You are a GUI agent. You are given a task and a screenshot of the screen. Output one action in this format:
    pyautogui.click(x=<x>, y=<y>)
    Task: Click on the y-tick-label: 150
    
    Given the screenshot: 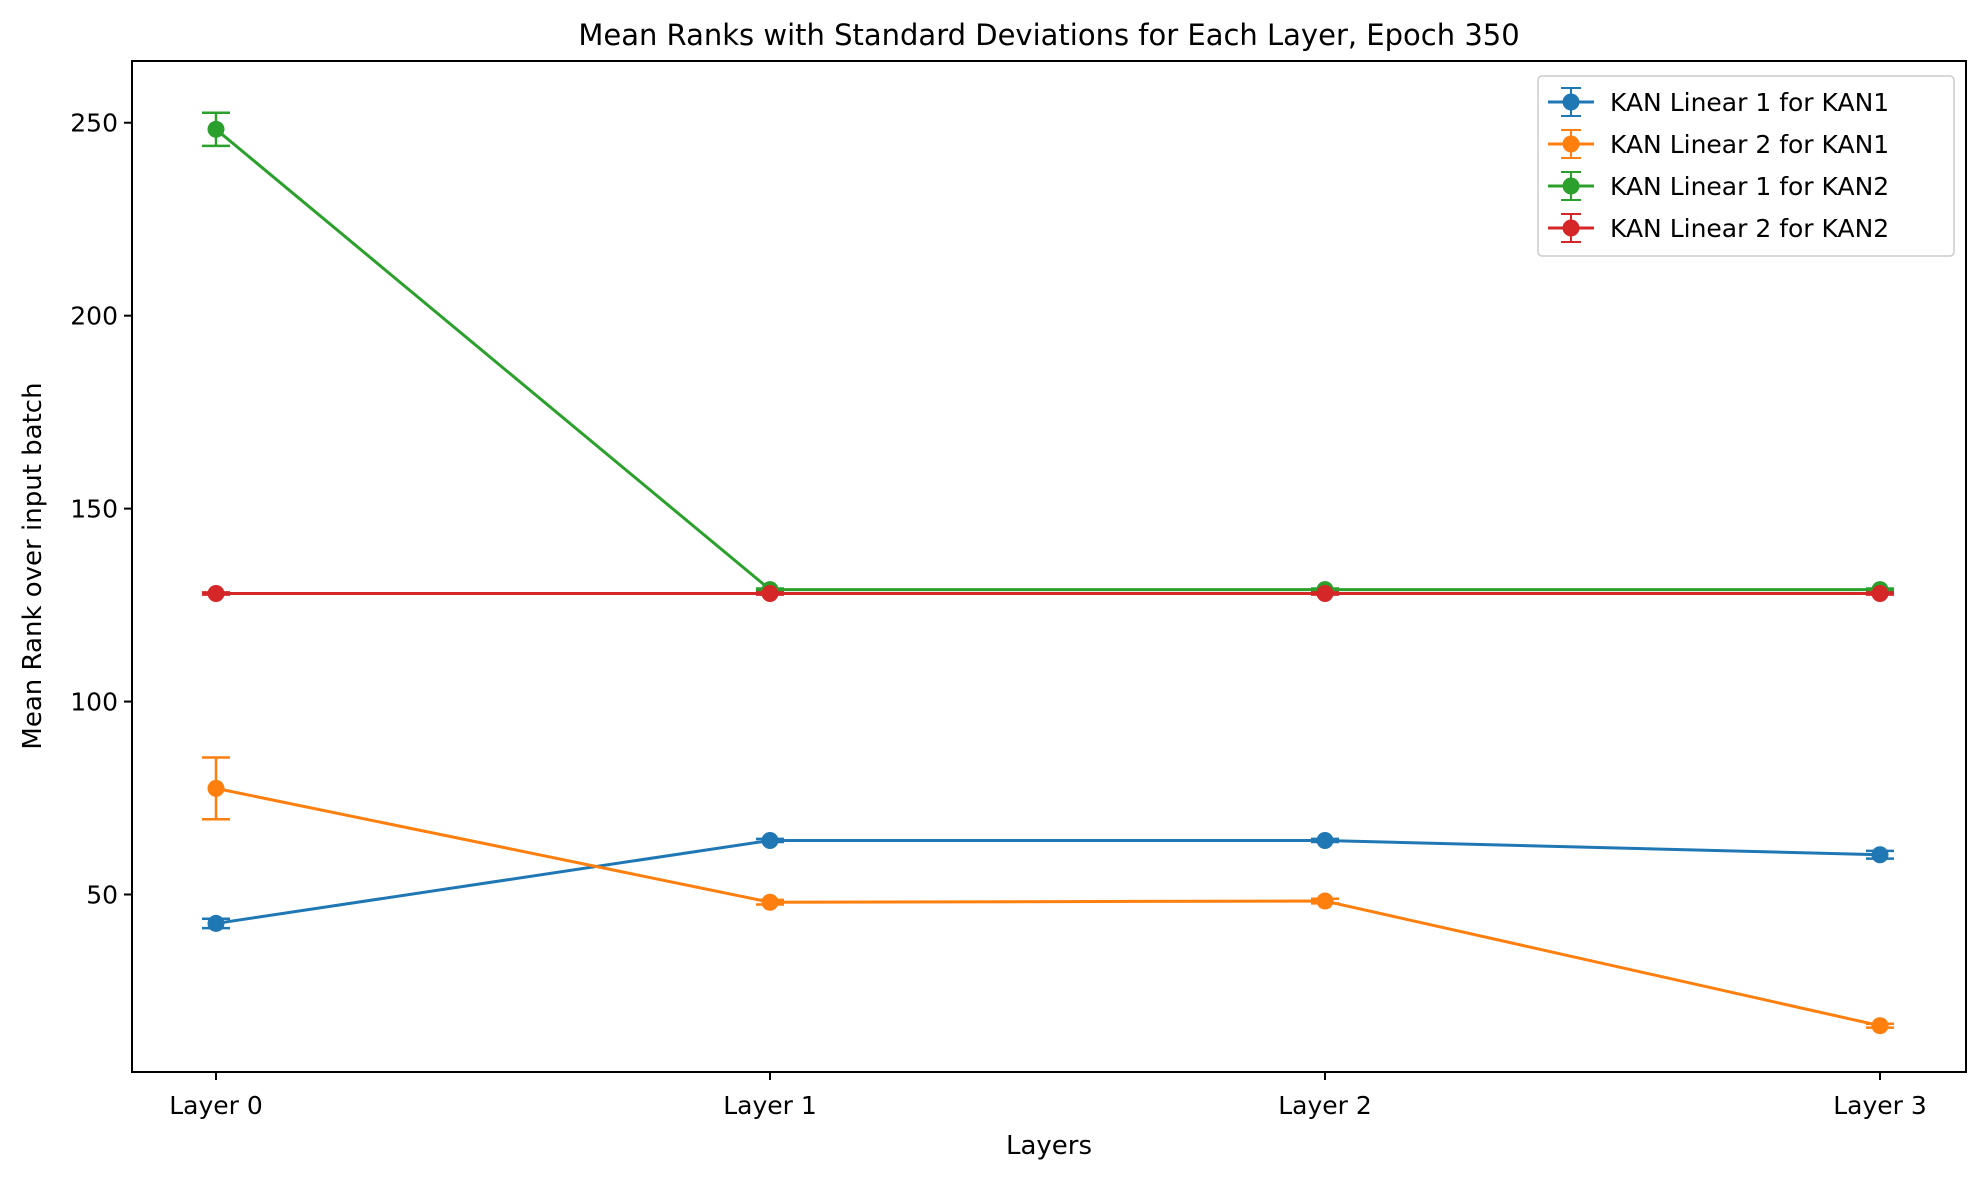 What is the action you would take?
    pyautogui.click(x=94, y=509)
    